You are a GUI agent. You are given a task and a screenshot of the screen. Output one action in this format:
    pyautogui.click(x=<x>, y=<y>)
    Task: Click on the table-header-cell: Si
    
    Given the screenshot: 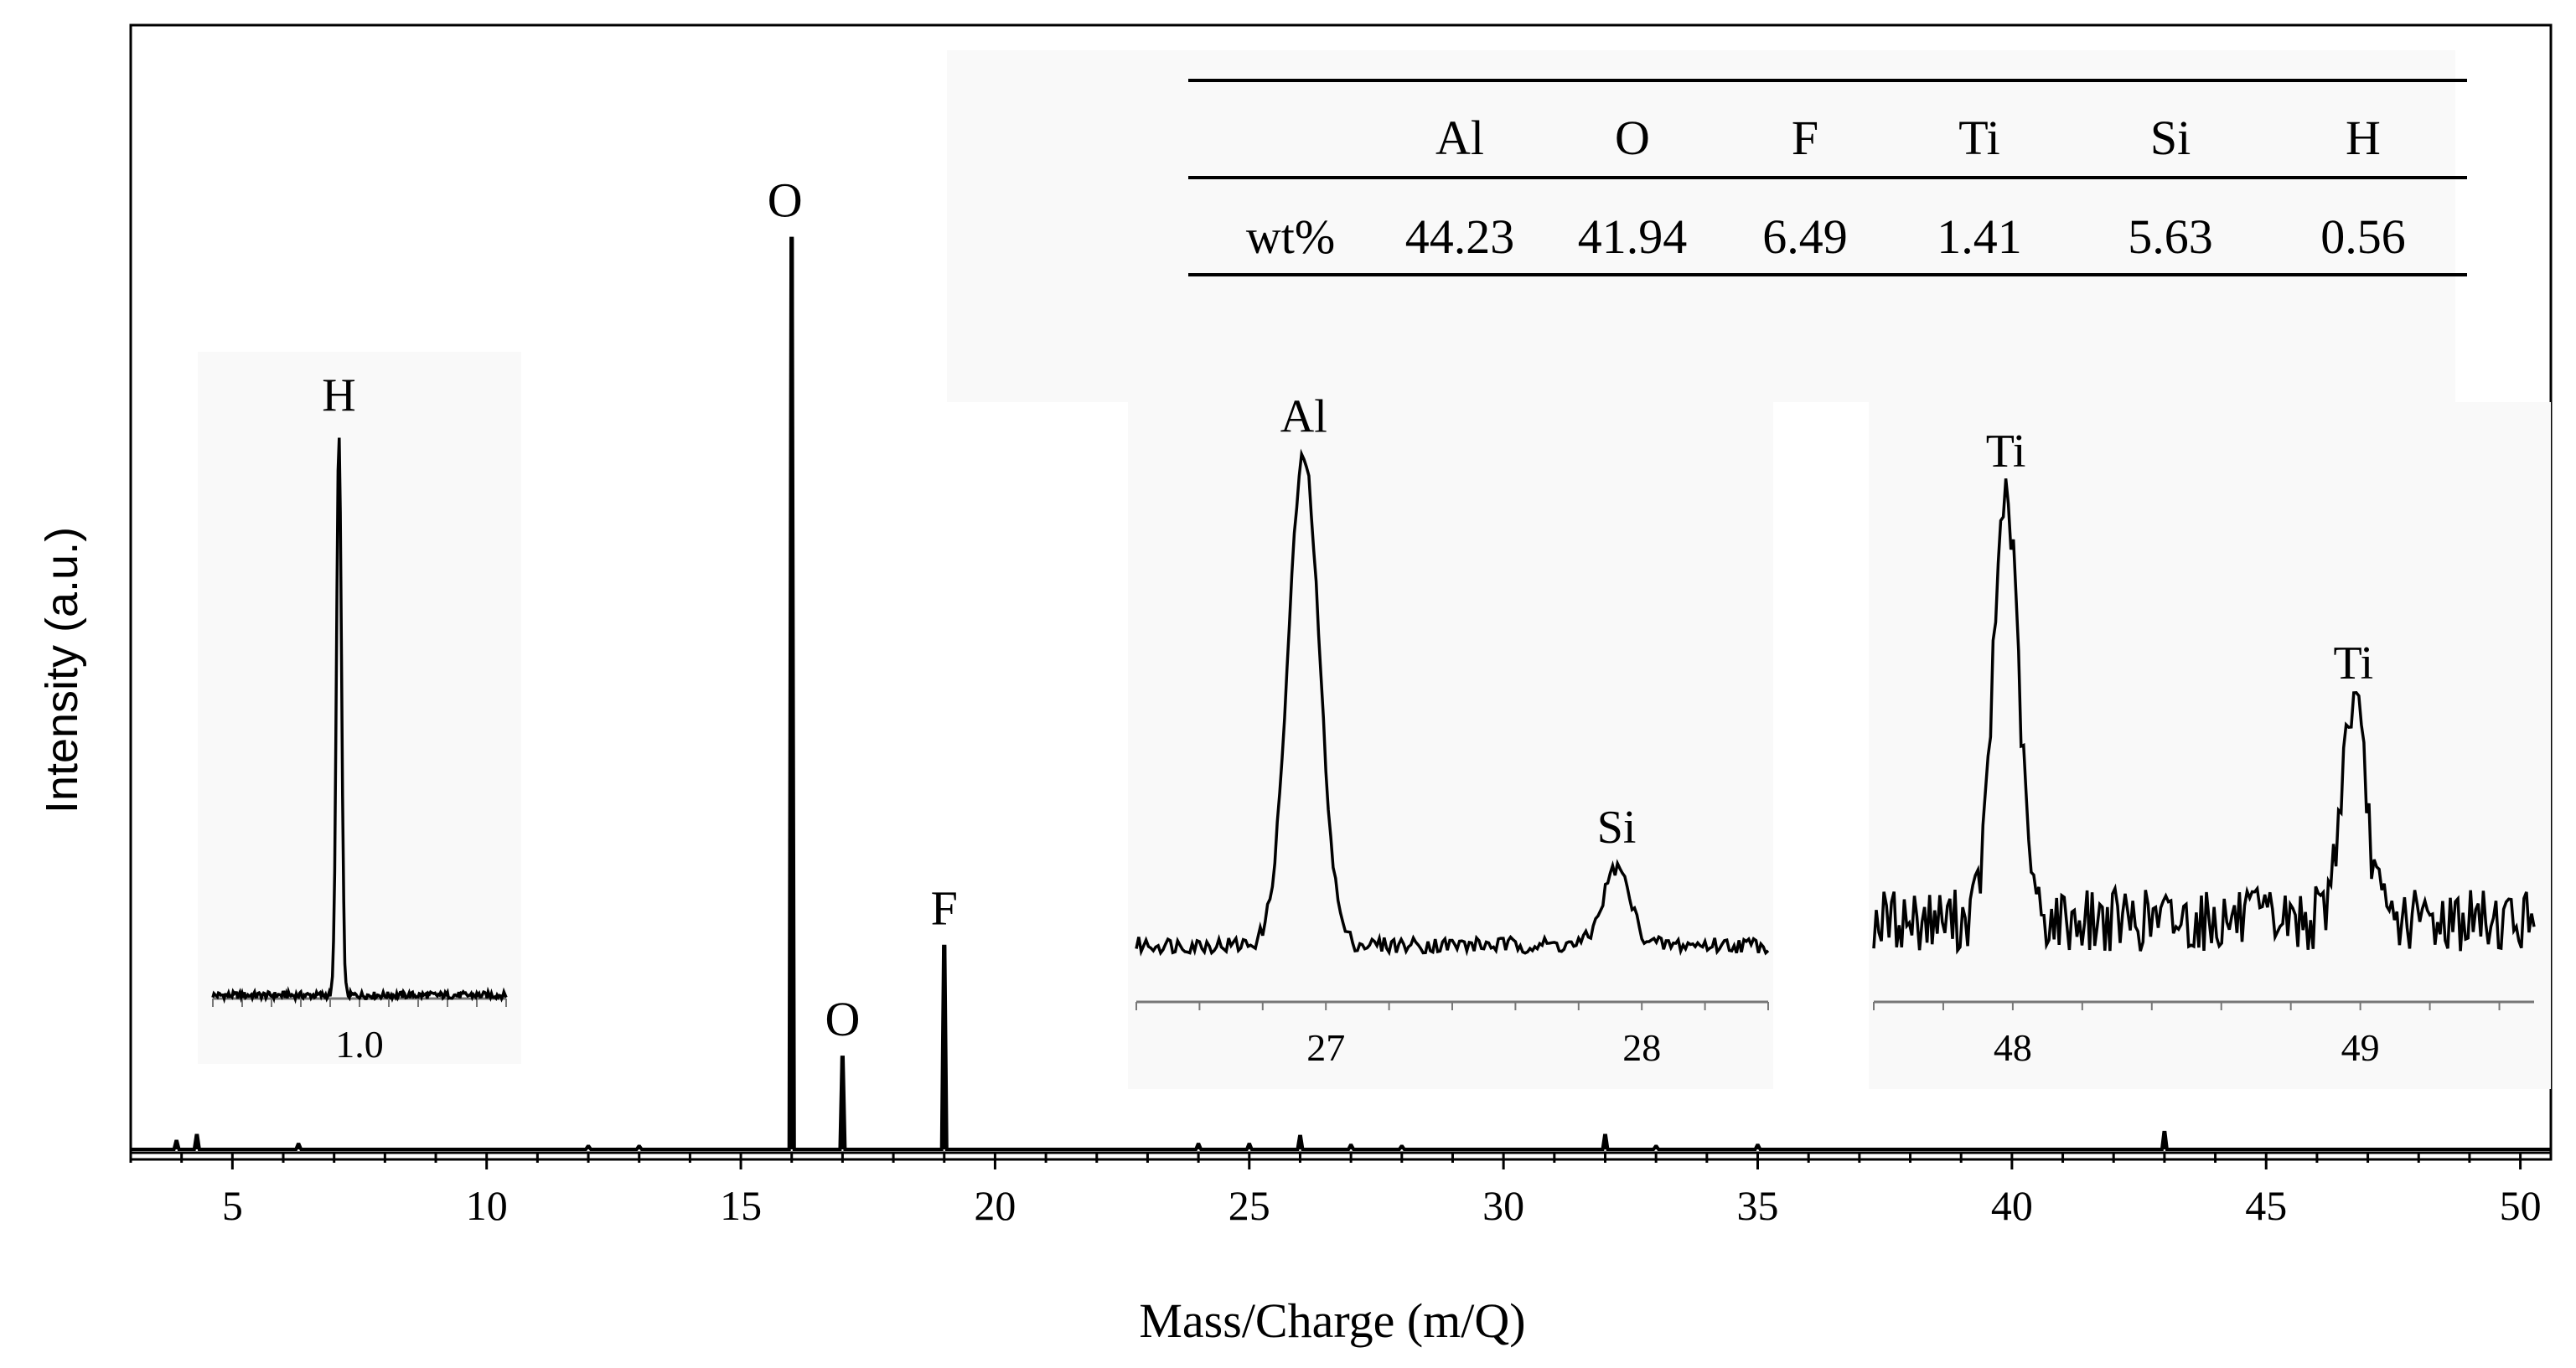 What is the action you would take?
    pyautogui.click(x=2170, y=138)
    